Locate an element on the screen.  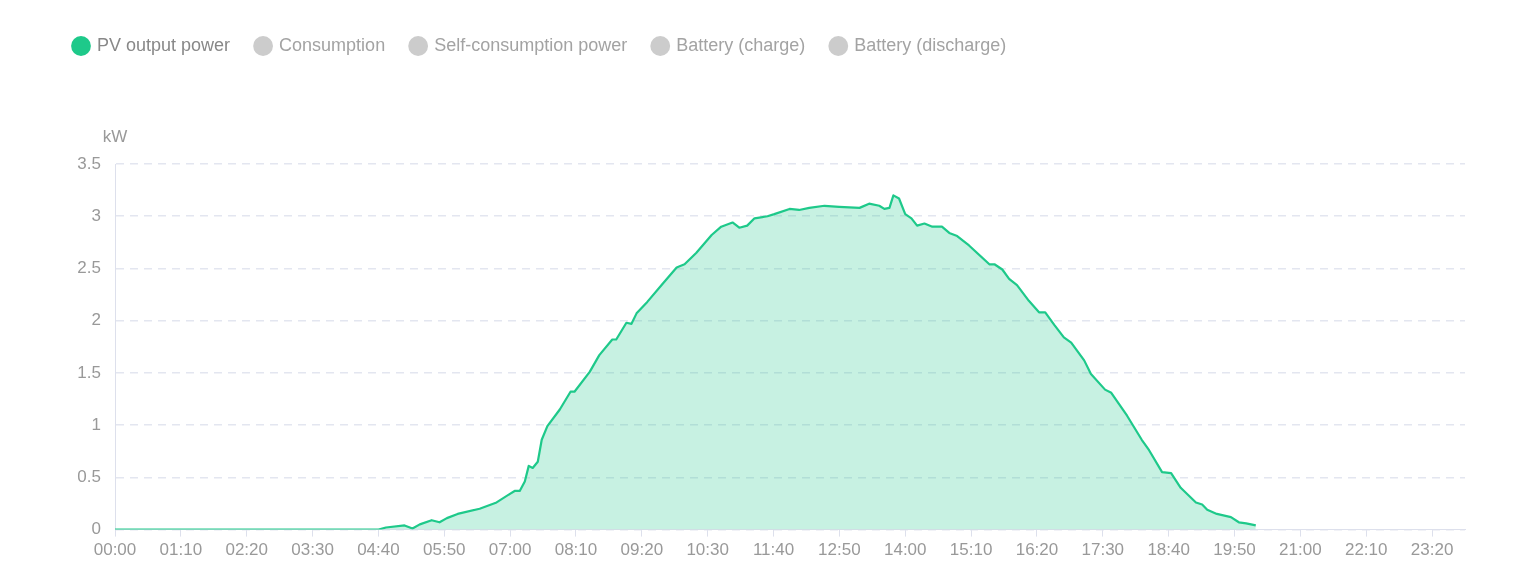
x-tick-label: 00:00 is located at coordinates (115, 550).